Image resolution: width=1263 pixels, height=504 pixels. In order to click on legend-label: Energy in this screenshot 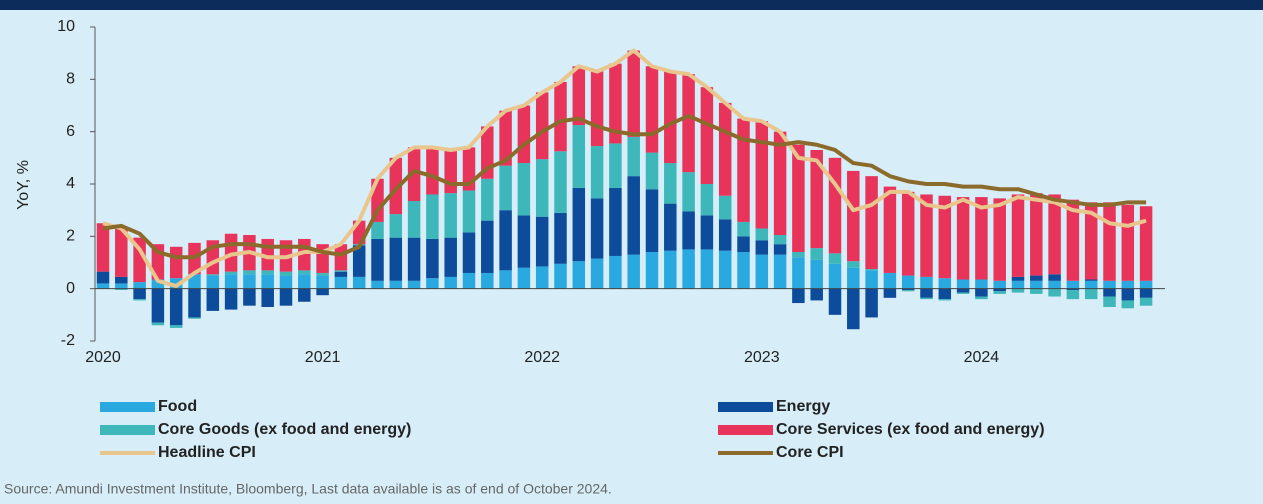, I will do `click(803, 406)`.